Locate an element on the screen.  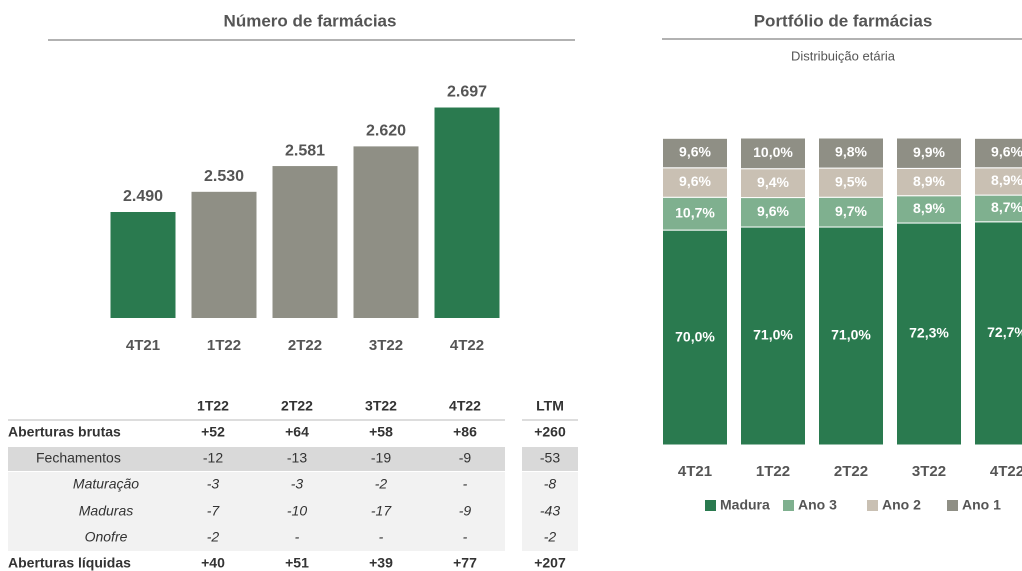
cell: -53 is located at coordinates (550, 458).